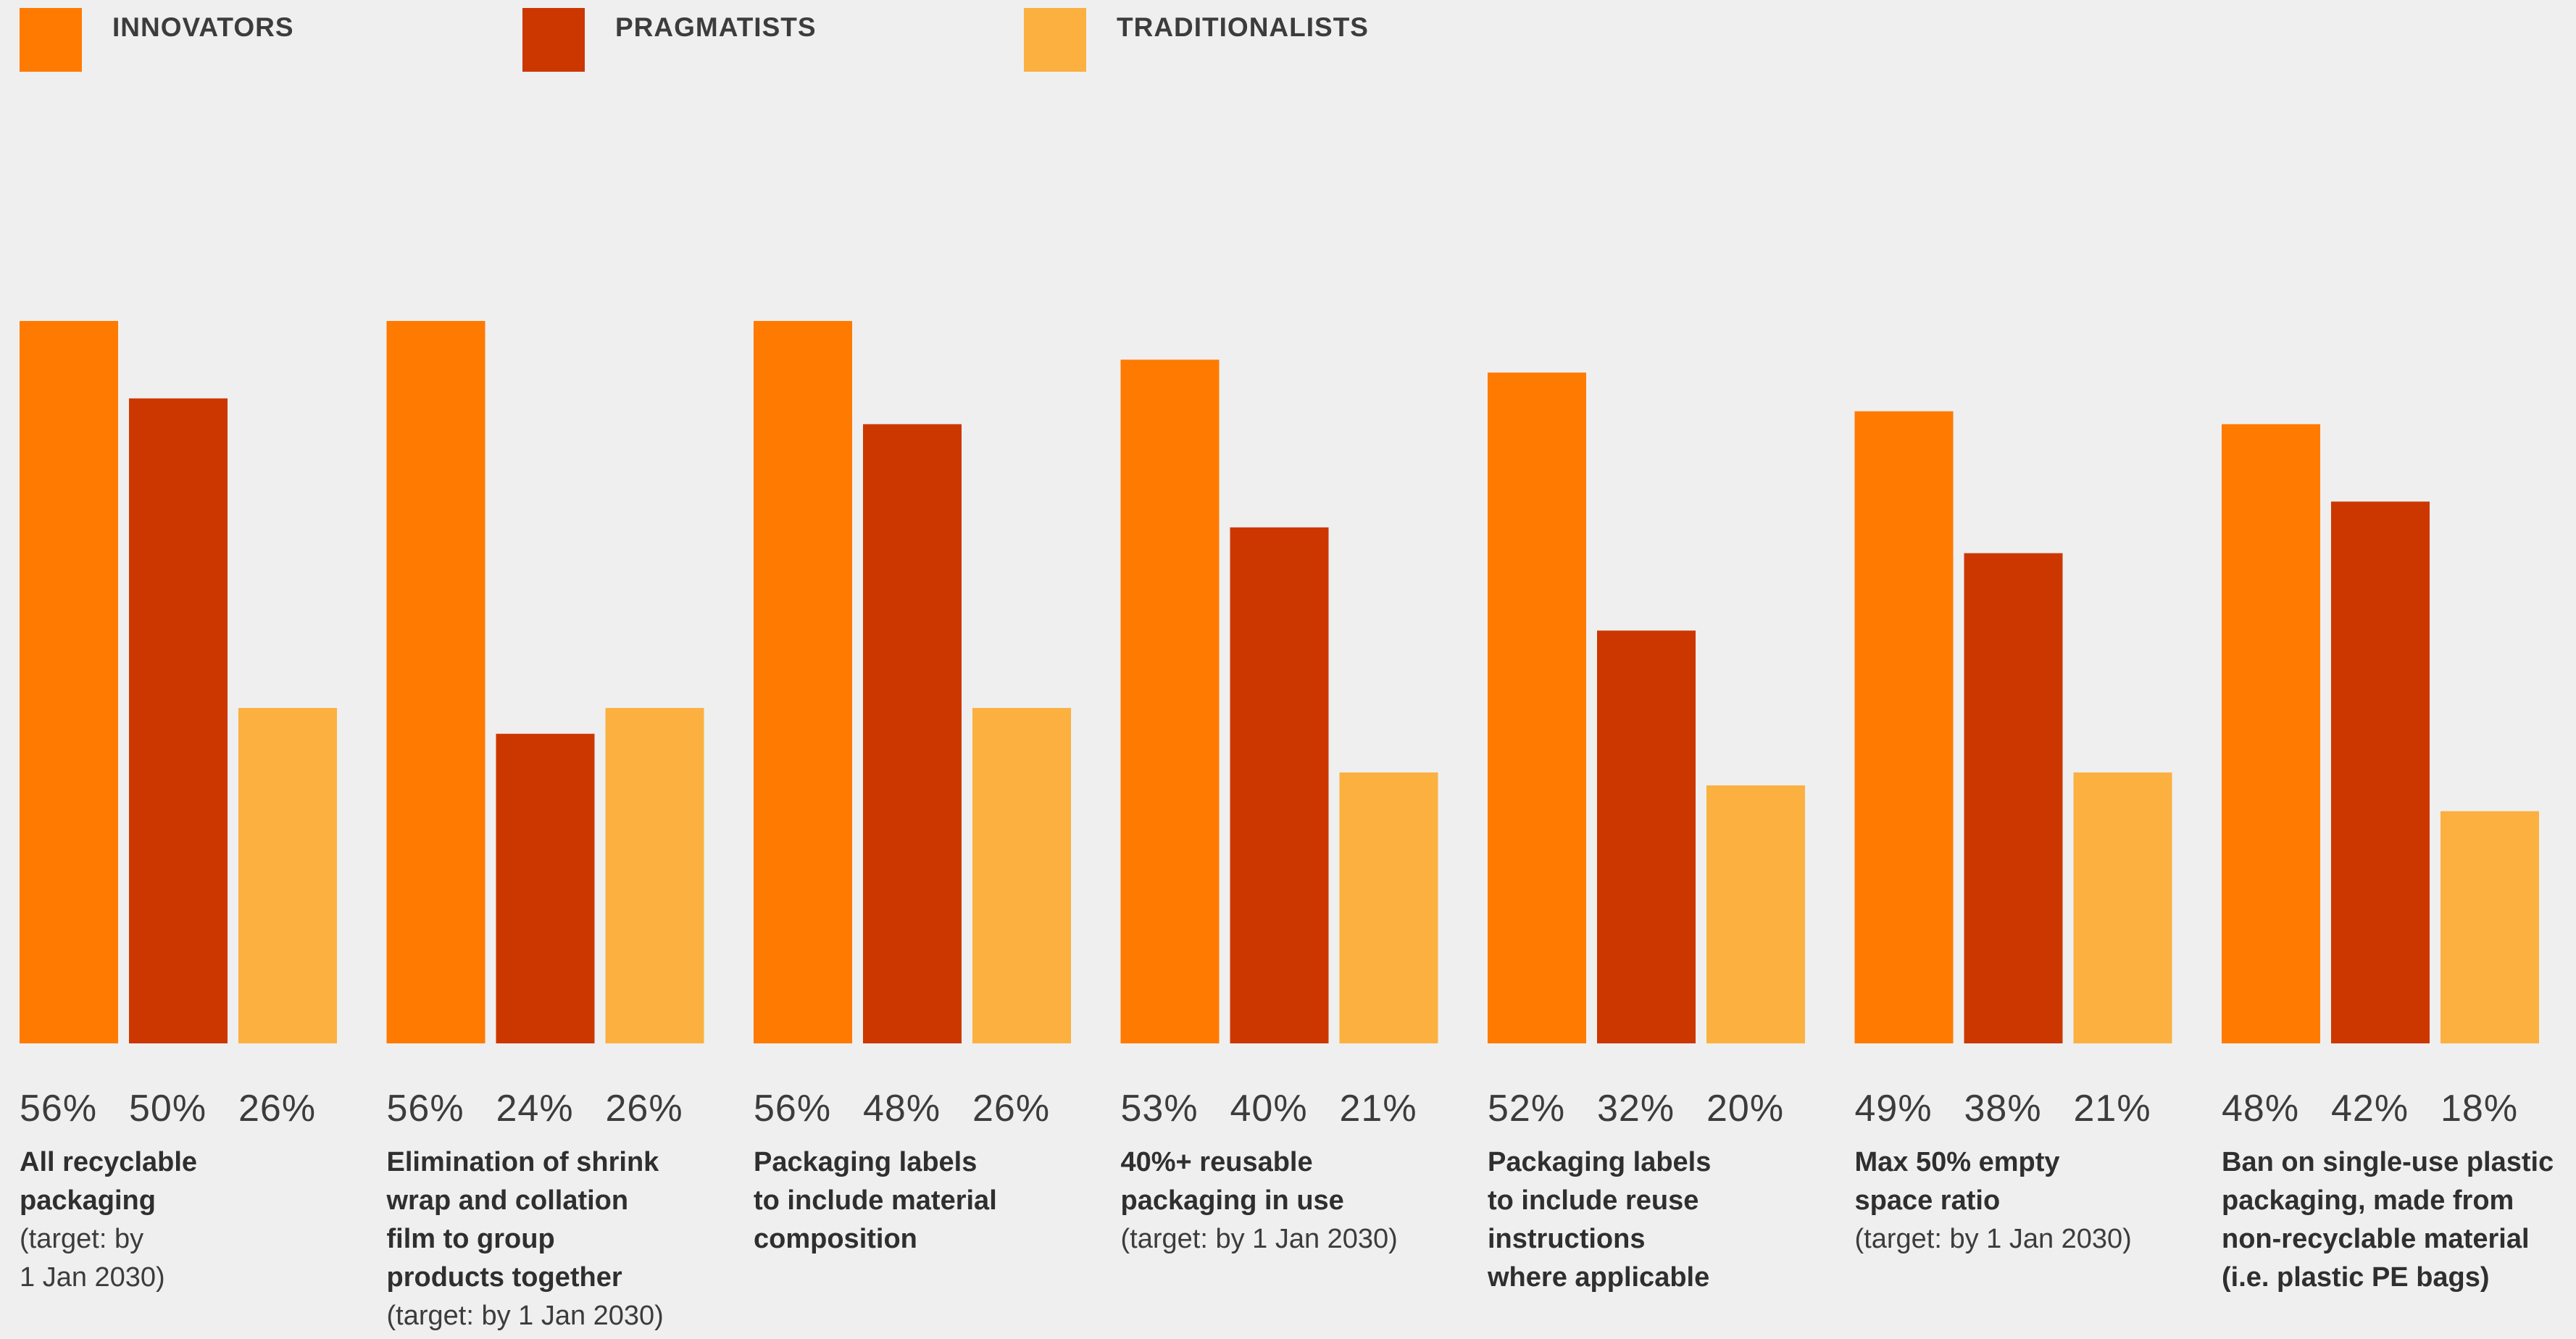  I want to click on value-labels: 53% 40% 21%, so click(1295, 1115).